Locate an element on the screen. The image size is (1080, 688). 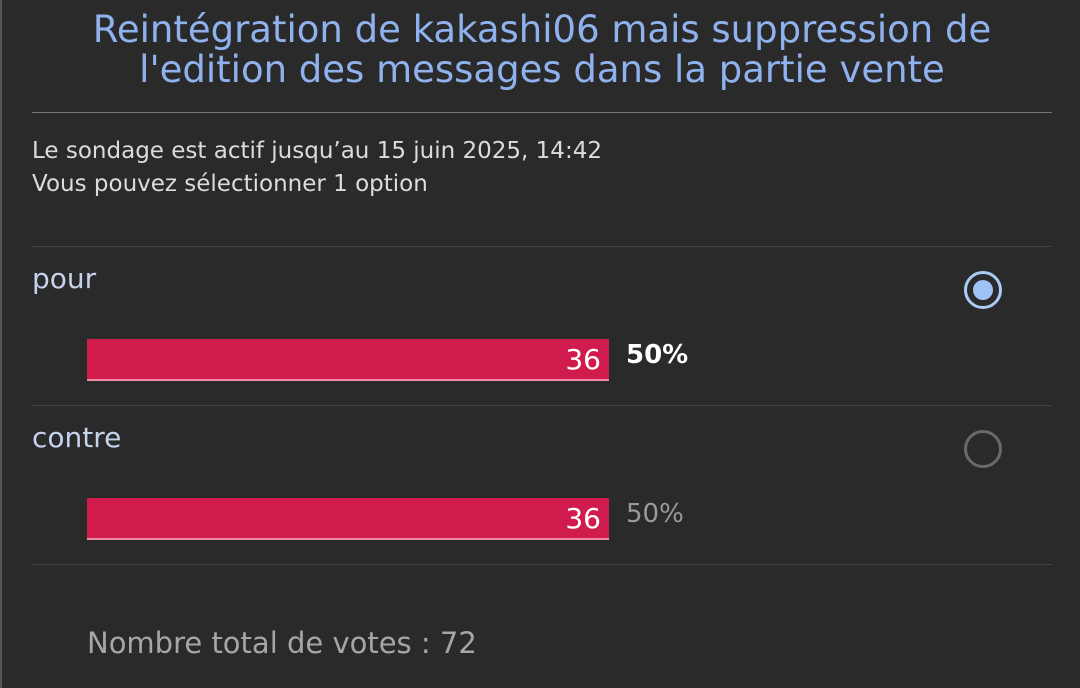
total-count: 72 is located at coordinates (458, 643).